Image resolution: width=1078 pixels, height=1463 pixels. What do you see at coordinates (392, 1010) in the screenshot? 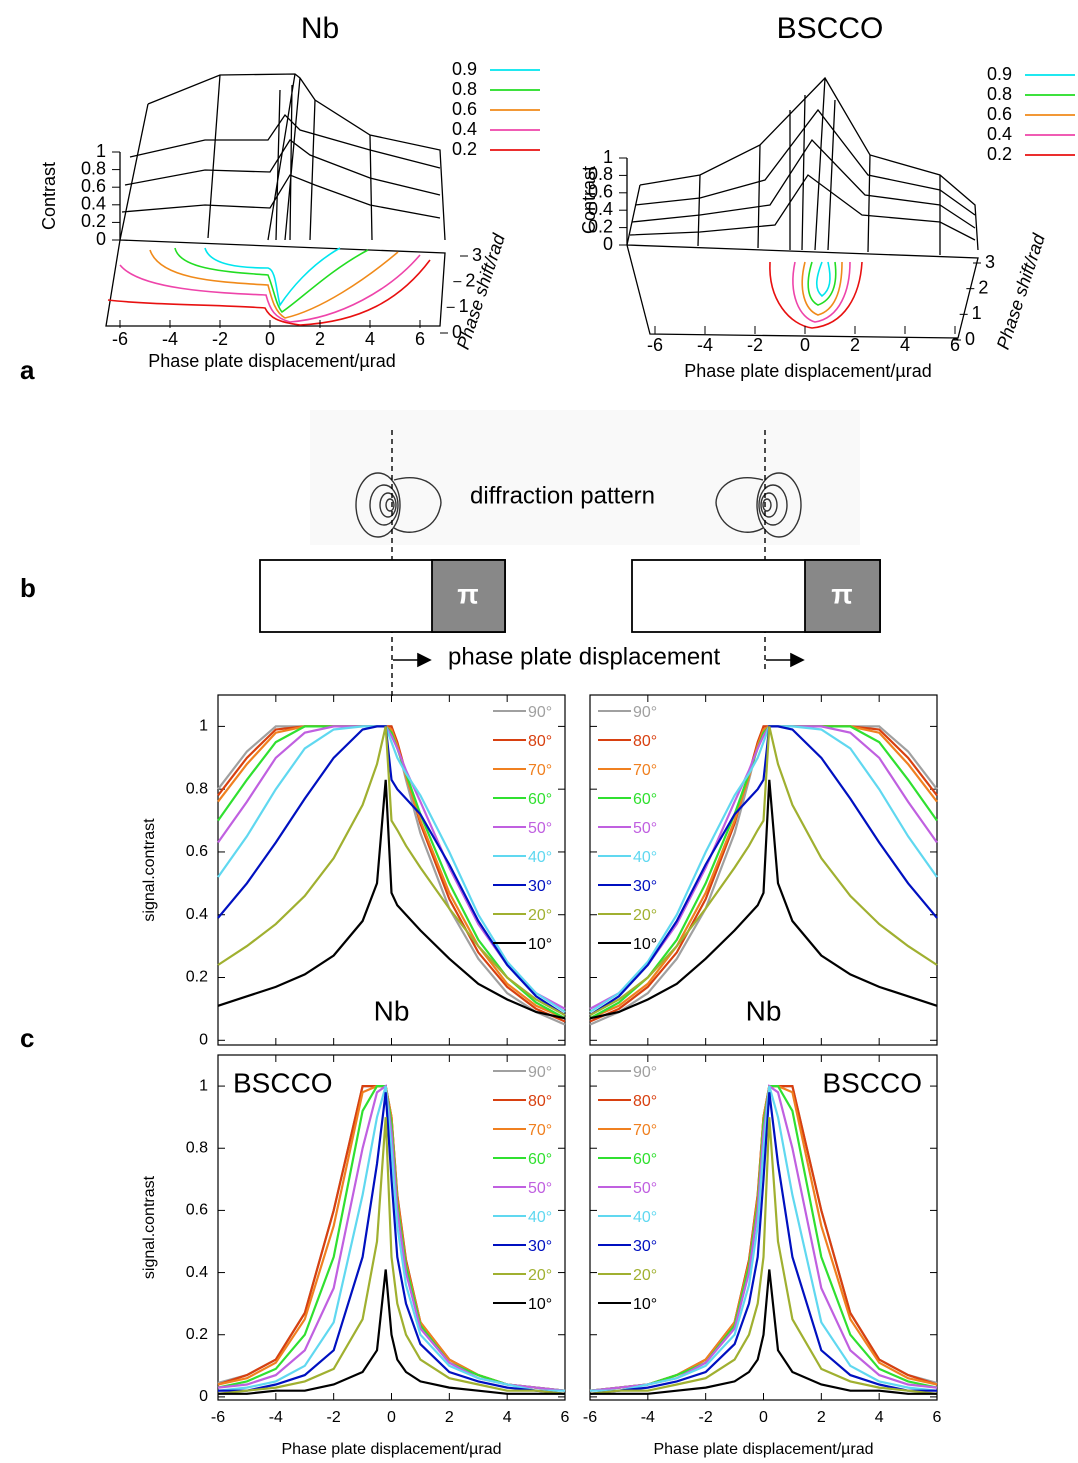
I see `annotation: Nb` at bounding box center [392, 1010].